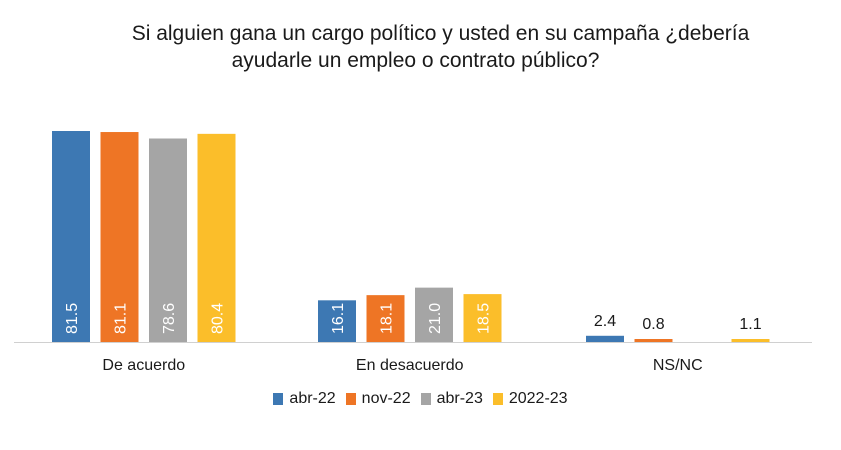  What do you see at coordinates (750, 324) in the screenshot?
I see `data-label: 1.1` at bounding box center [750, 324].